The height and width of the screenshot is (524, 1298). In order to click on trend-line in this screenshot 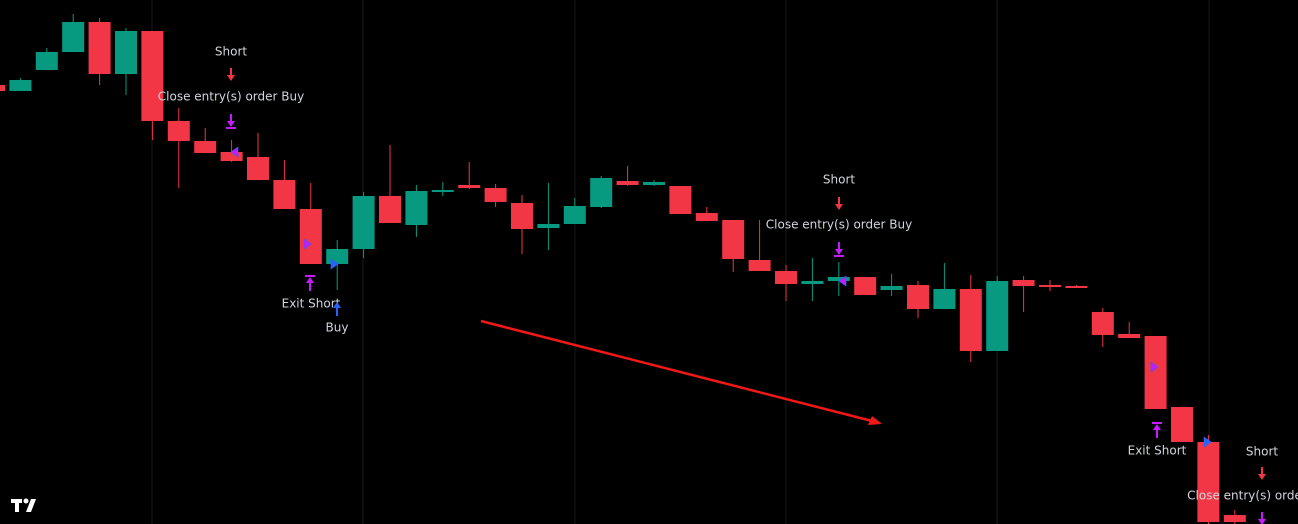, I will do `click(681, 372)`.